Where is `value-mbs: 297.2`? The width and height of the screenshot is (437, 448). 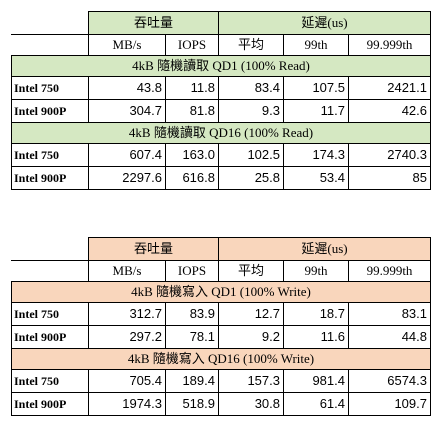 value-mbs: 297.2 is located at coordinates (127, 337).